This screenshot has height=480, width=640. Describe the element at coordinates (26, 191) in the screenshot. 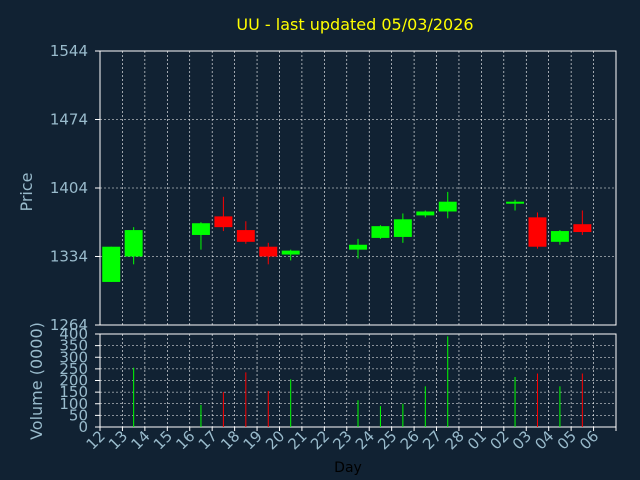

I see `price-axis-label: Price` at that location.